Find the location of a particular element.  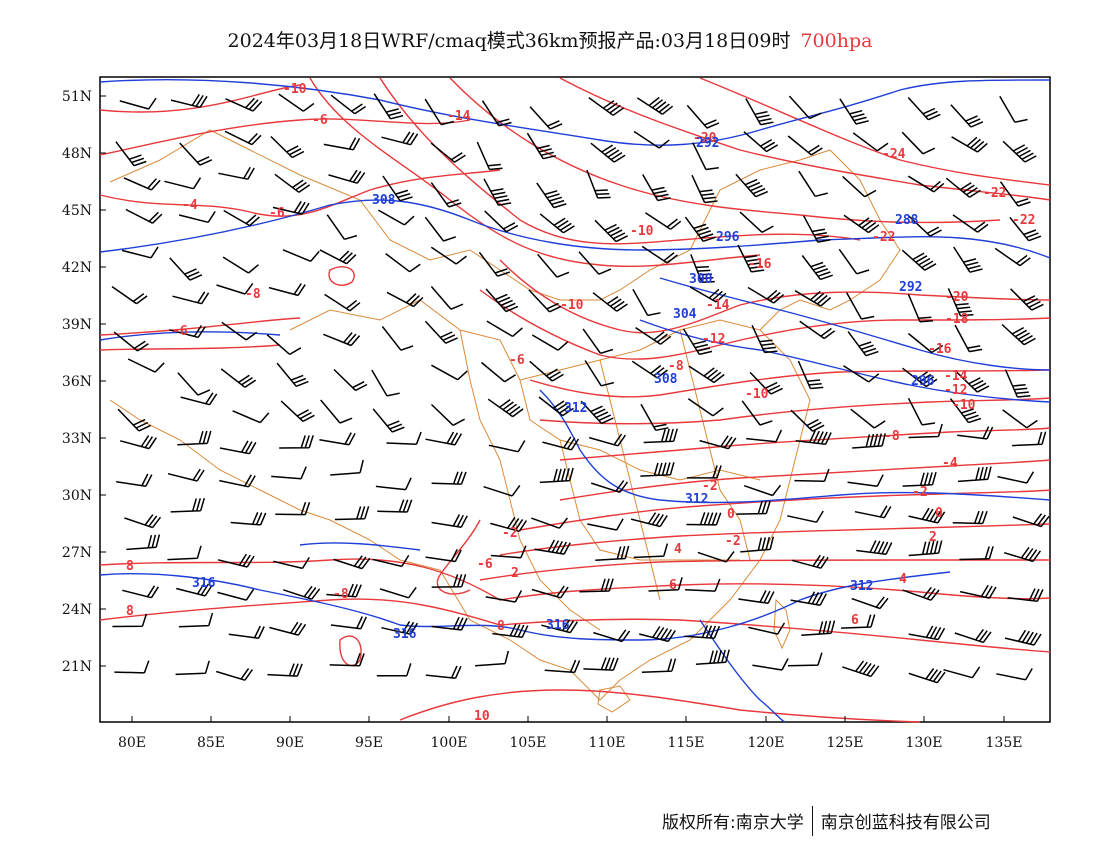

lat-tick: 33N is located at coordinates (84, 439).